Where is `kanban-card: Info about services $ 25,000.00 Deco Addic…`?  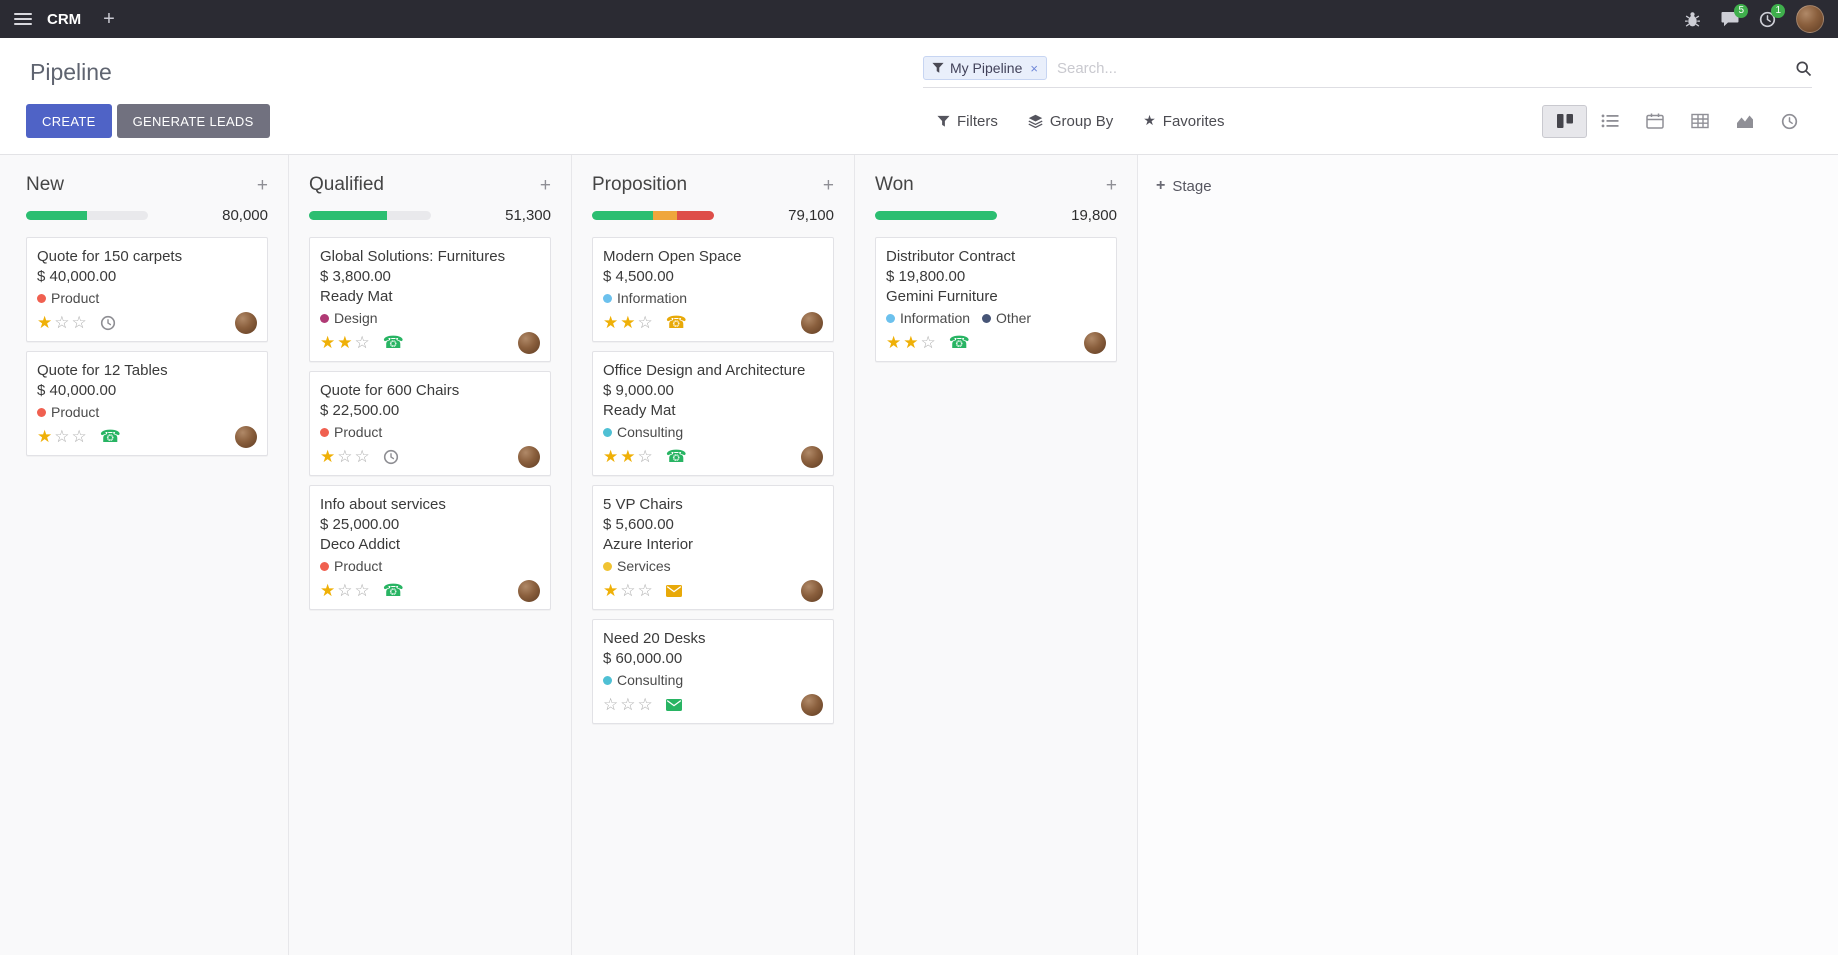
kanban-card: Info about services $ 25,000.00 Deco Addic… is located at coordinates (430, 547).